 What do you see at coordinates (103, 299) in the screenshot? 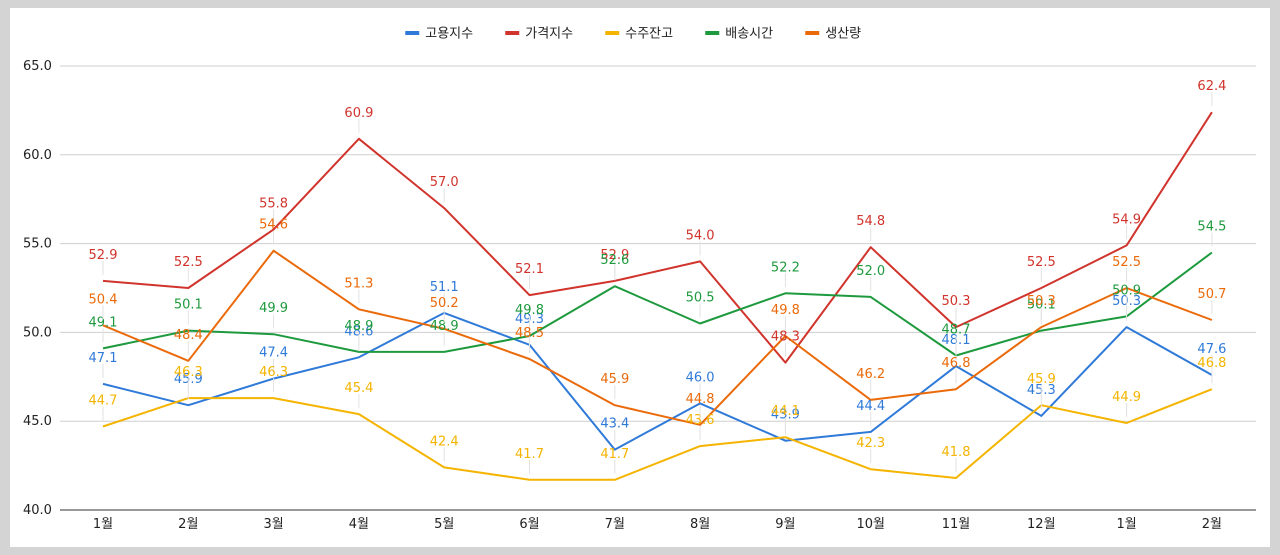
I see `data-label: 50.4` at bounding box center [103, 299].